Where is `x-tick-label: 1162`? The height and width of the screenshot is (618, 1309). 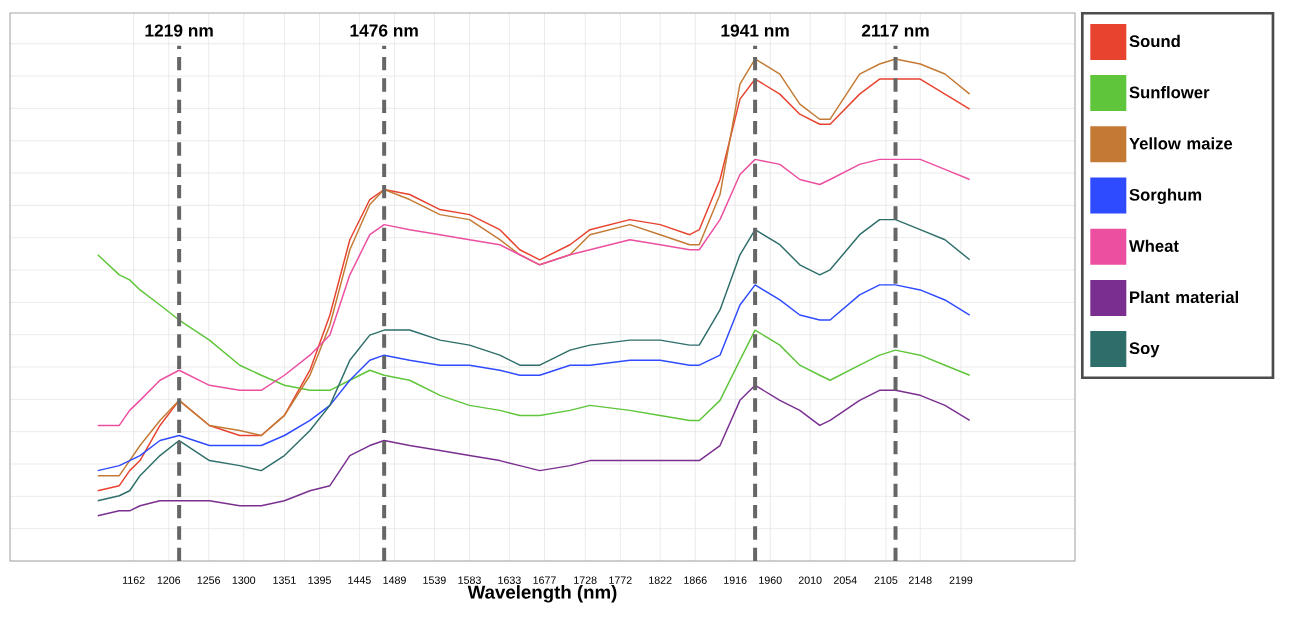
x-tick-label: 1162 is located at coordinates (134, 580).